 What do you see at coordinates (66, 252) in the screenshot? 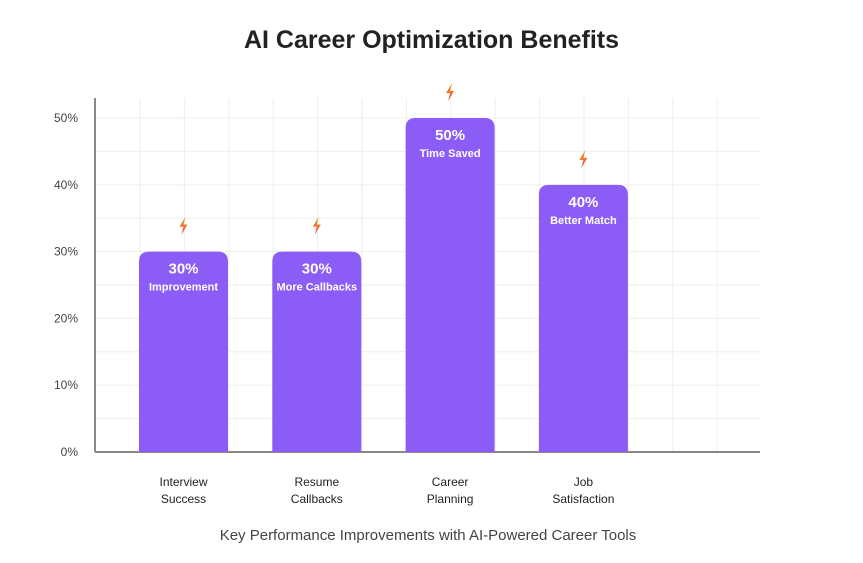
I see `y-tick-label: 30%` at bounding box center [66, 252].